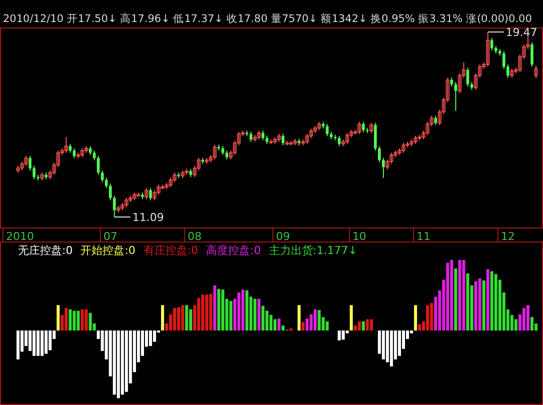  What do you see at coordinates (110, 236) in the screenshot?
I see `x-tick-label: 07` at bounding box center [110, 236].